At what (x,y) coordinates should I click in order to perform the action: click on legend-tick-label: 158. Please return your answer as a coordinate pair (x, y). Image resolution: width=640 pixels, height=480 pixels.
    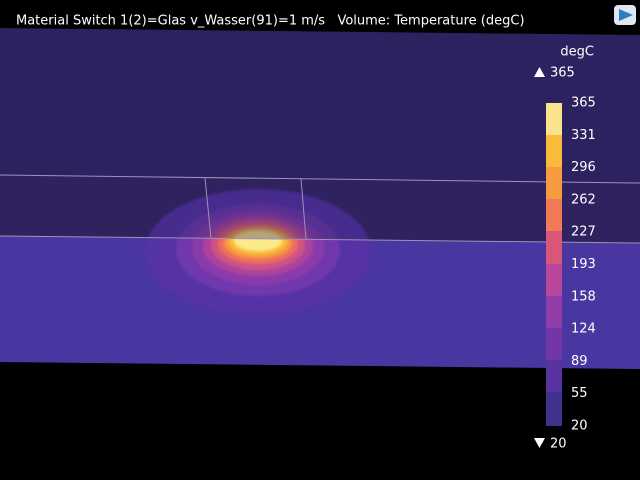
    Looking at the image, I should click on (583, 296).